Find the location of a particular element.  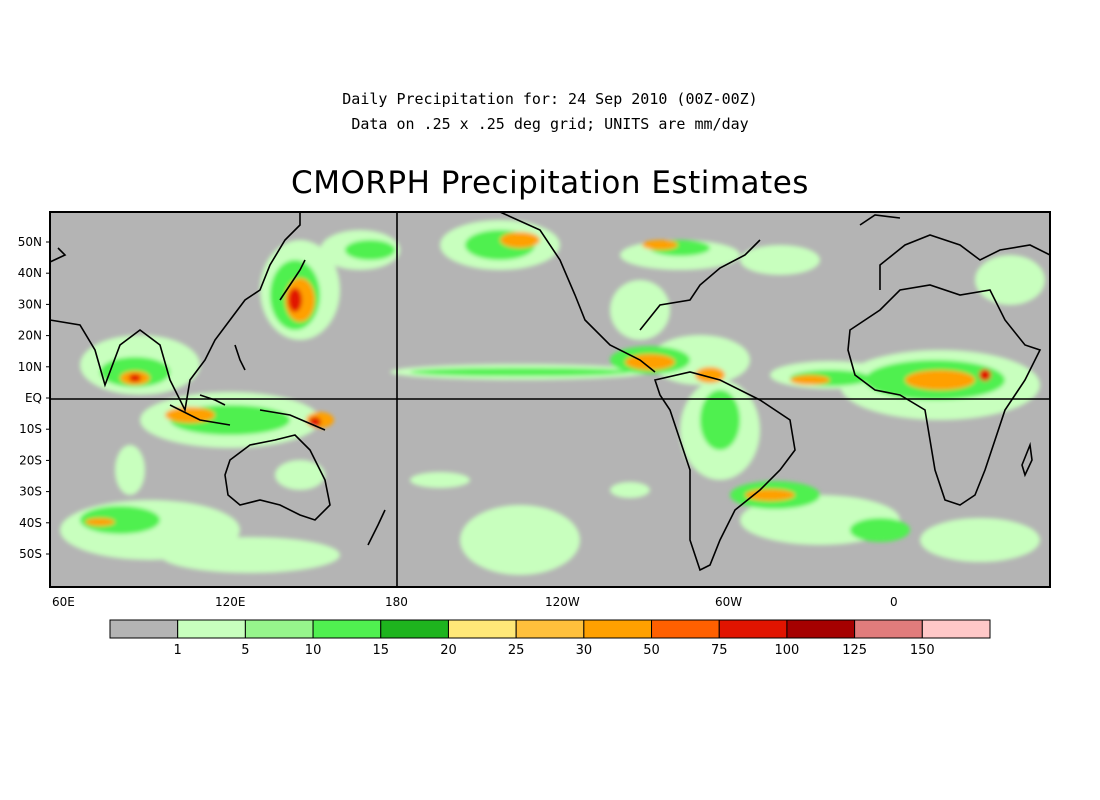

lat-label-0: 50N is located at coordinates (30, 242).